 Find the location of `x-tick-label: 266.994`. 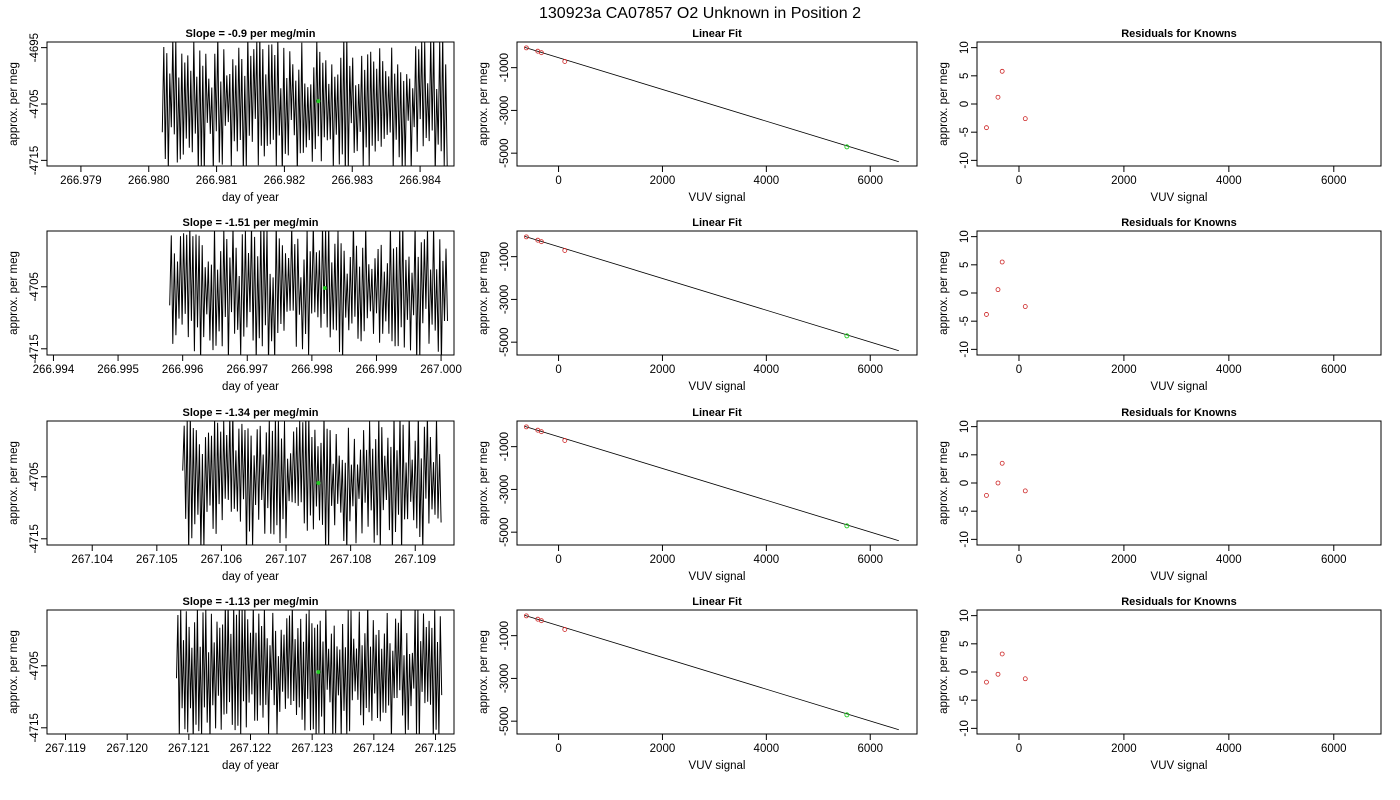

x-tick-label: 266.994 is located at coordinates (54, 370).